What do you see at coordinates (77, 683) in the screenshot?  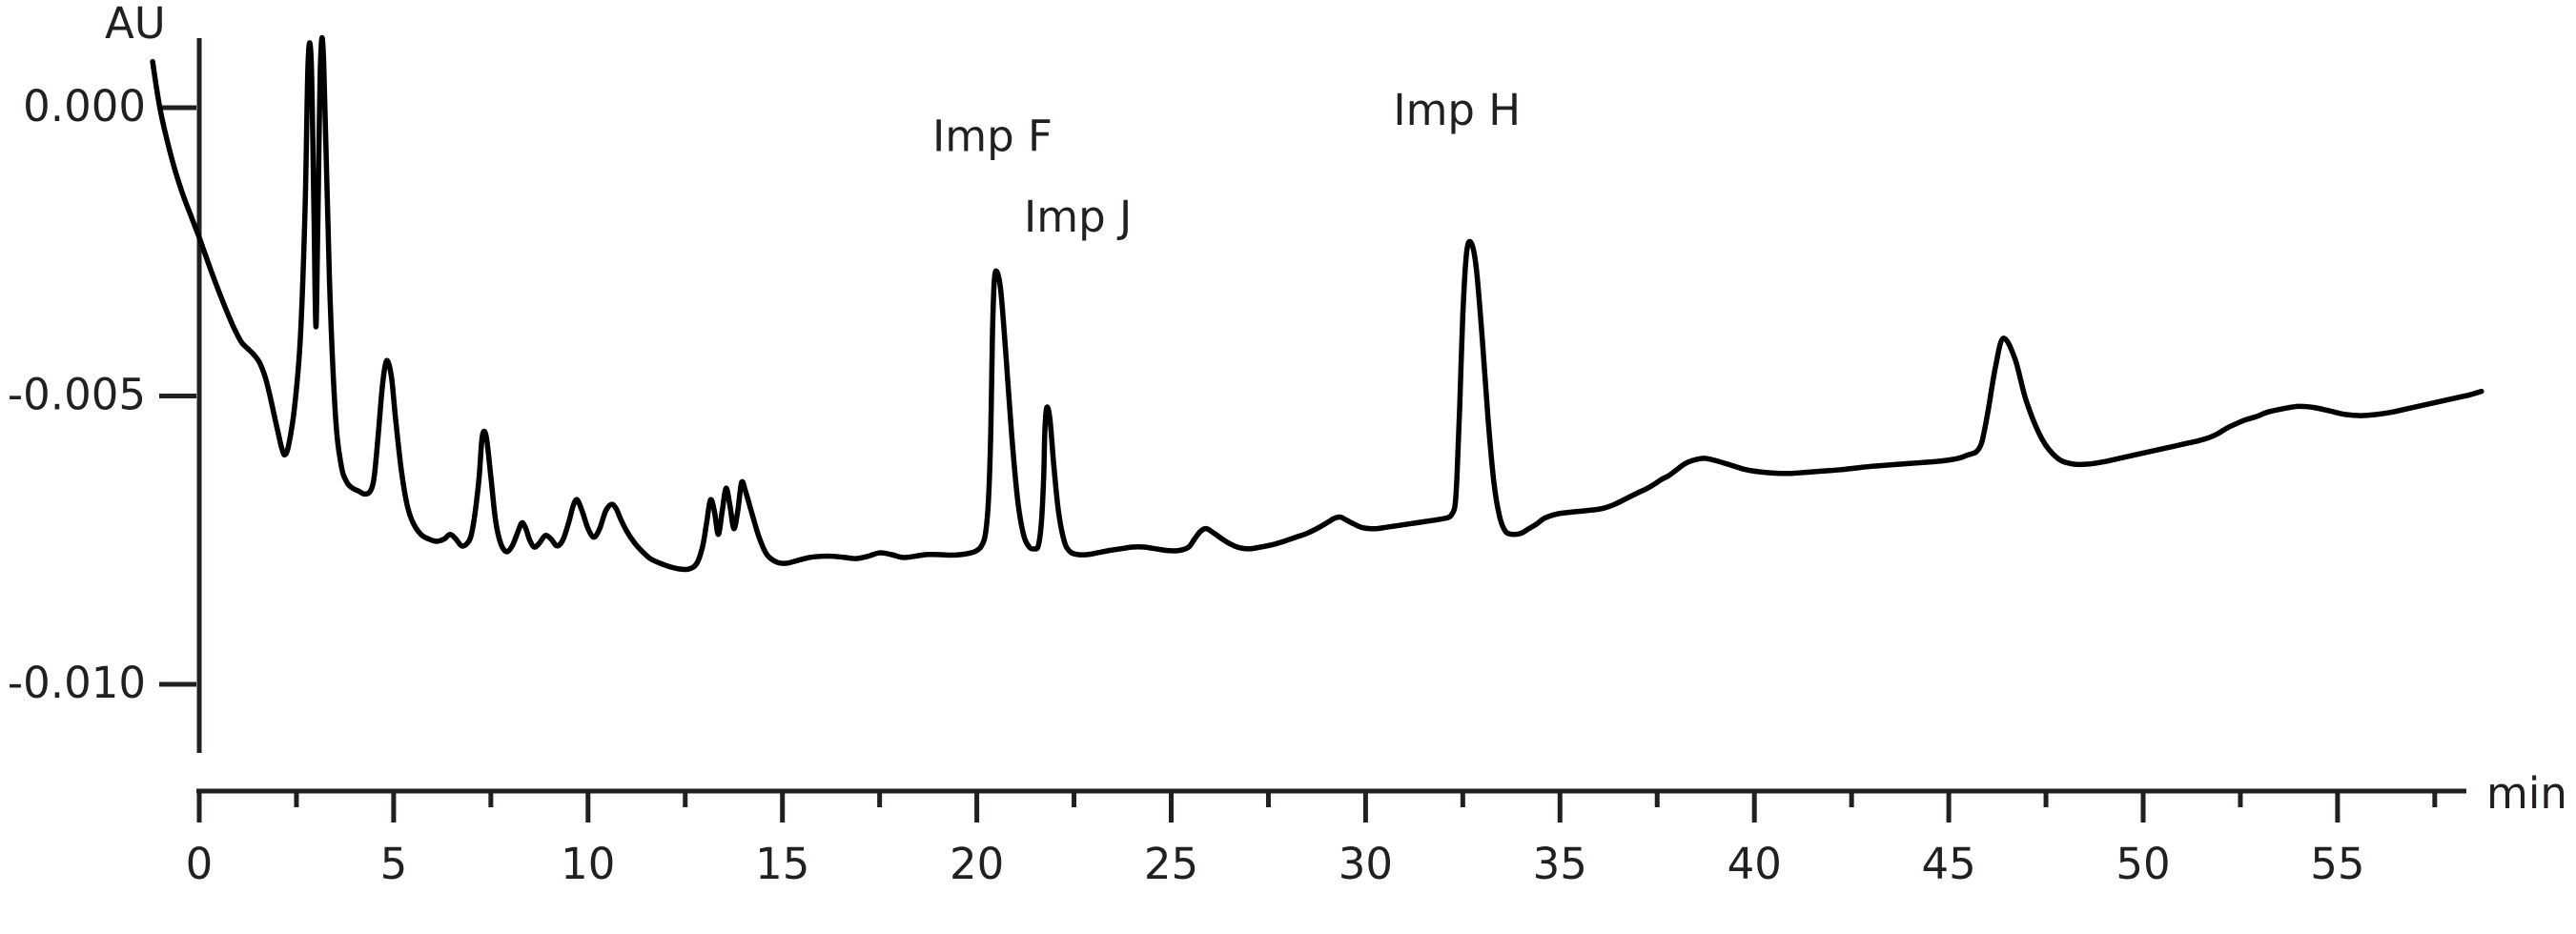 I see `y-axis-tick-label: -0.010` at bounding box center [77, 683].